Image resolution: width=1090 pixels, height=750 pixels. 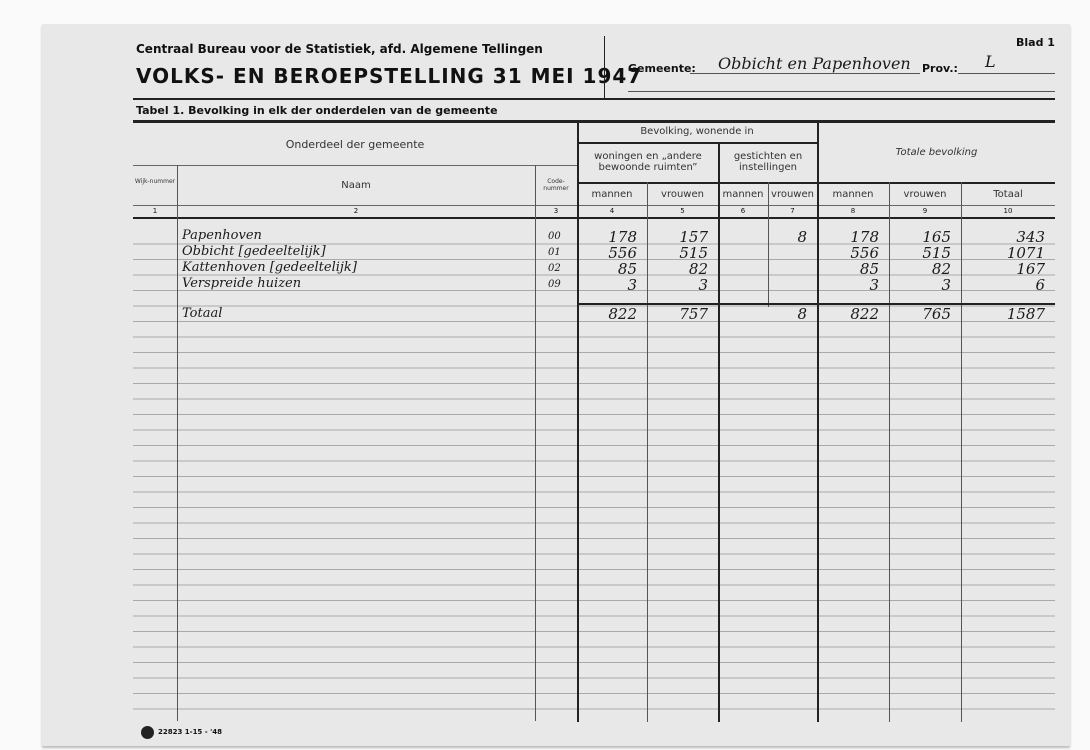 What do you see at coordinates (554, 268) in the screenshot?
I see `row-code: 02` at bounding box center [554, 268].